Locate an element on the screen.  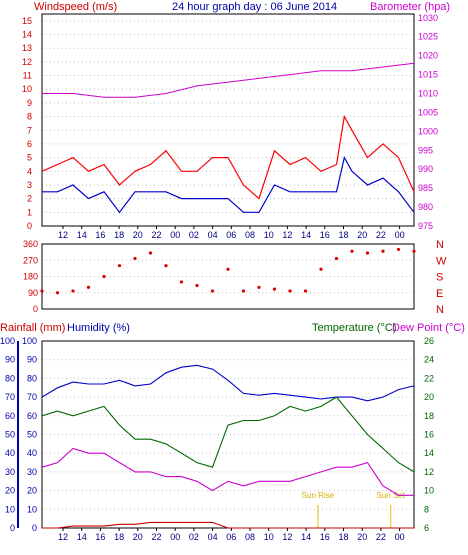
humidity-tick-label: 30 is located at coordinates (32, 472).